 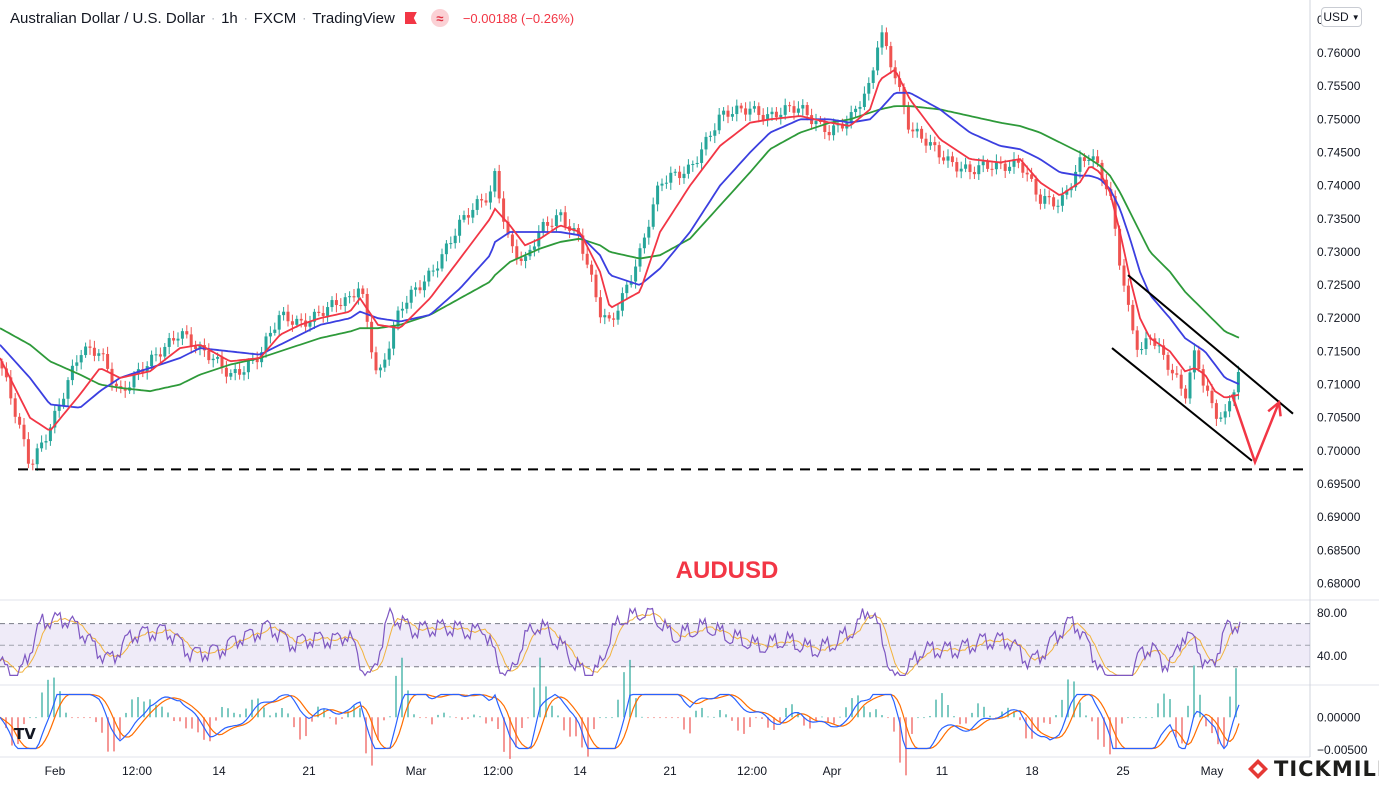 I want to click on y-tick-label-8: 0.72000, so click(x=1339, y=318).